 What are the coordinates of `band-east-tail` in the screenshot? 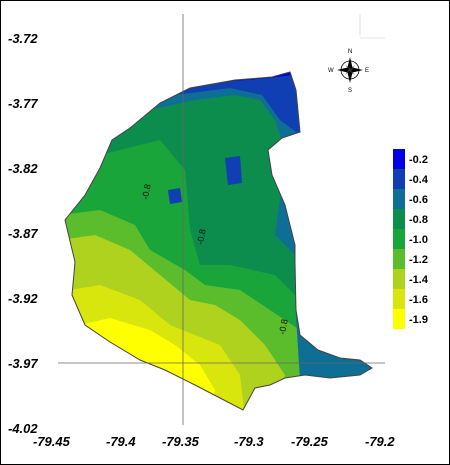 It's located at (333, 340).